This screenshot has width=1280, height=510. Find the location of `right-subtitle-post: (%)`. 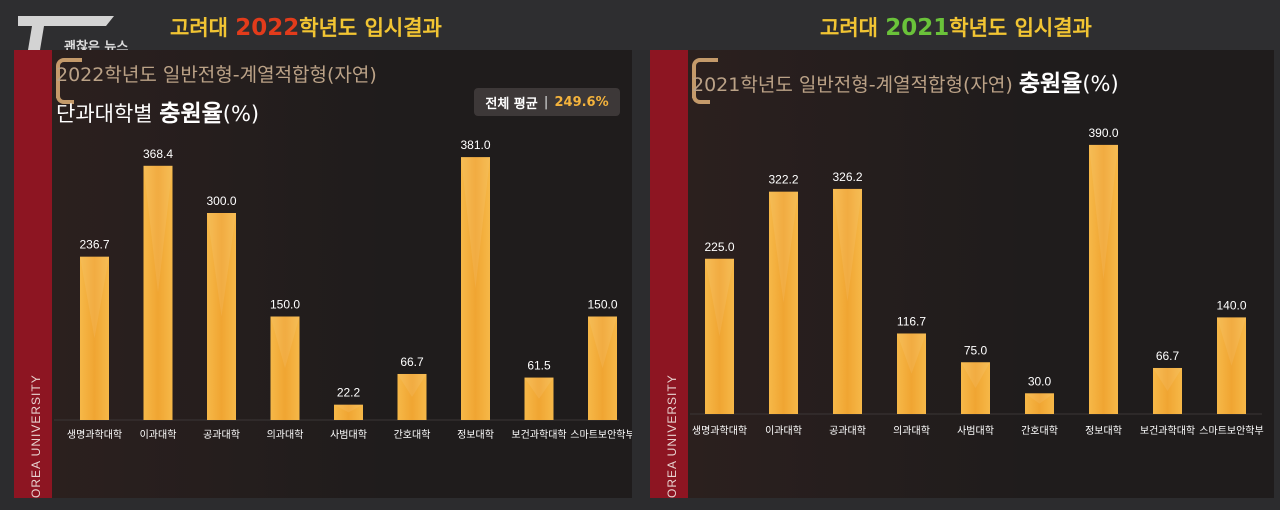

right-subtitle-post: (%) is located at coordinates (1100, 84).